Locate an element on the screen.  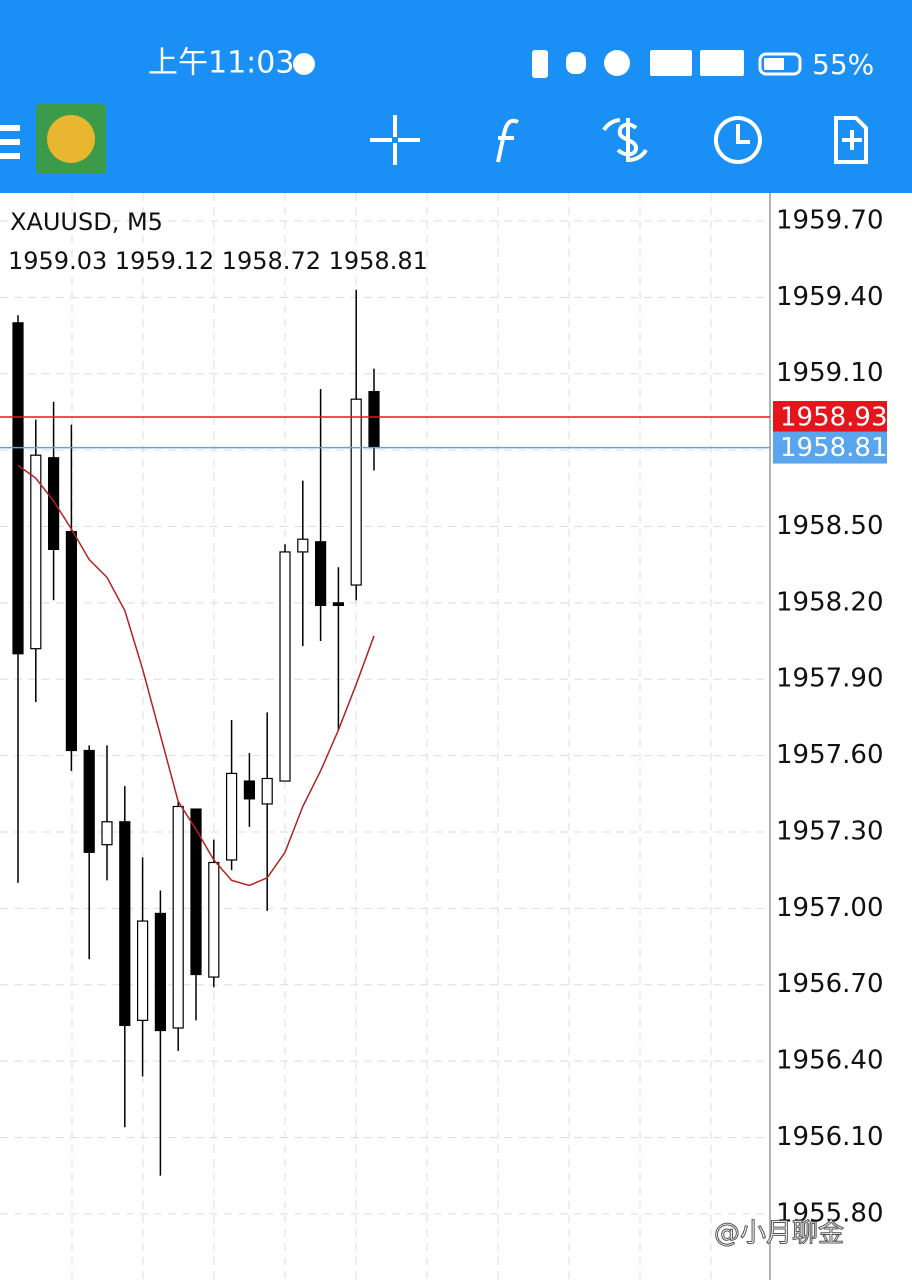
y-tick-label: 1957.60 is located at coordinates (830, 755).